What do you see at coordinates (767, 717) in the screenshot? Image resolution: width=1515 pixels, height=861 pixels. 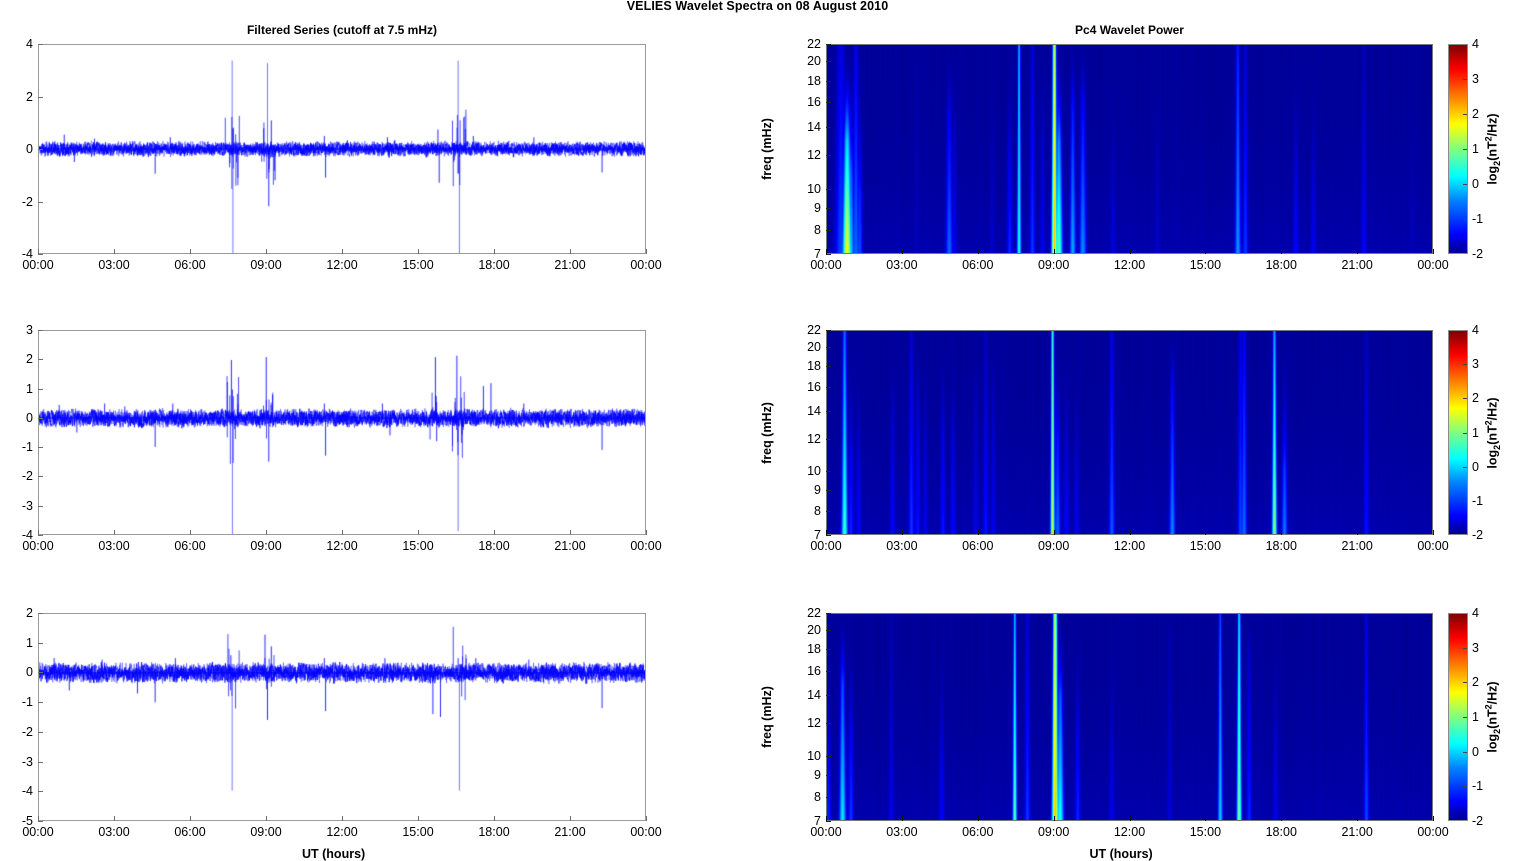 I see `wavelet-ylabel: freq (mHz)` at bounding box center [767, 717].